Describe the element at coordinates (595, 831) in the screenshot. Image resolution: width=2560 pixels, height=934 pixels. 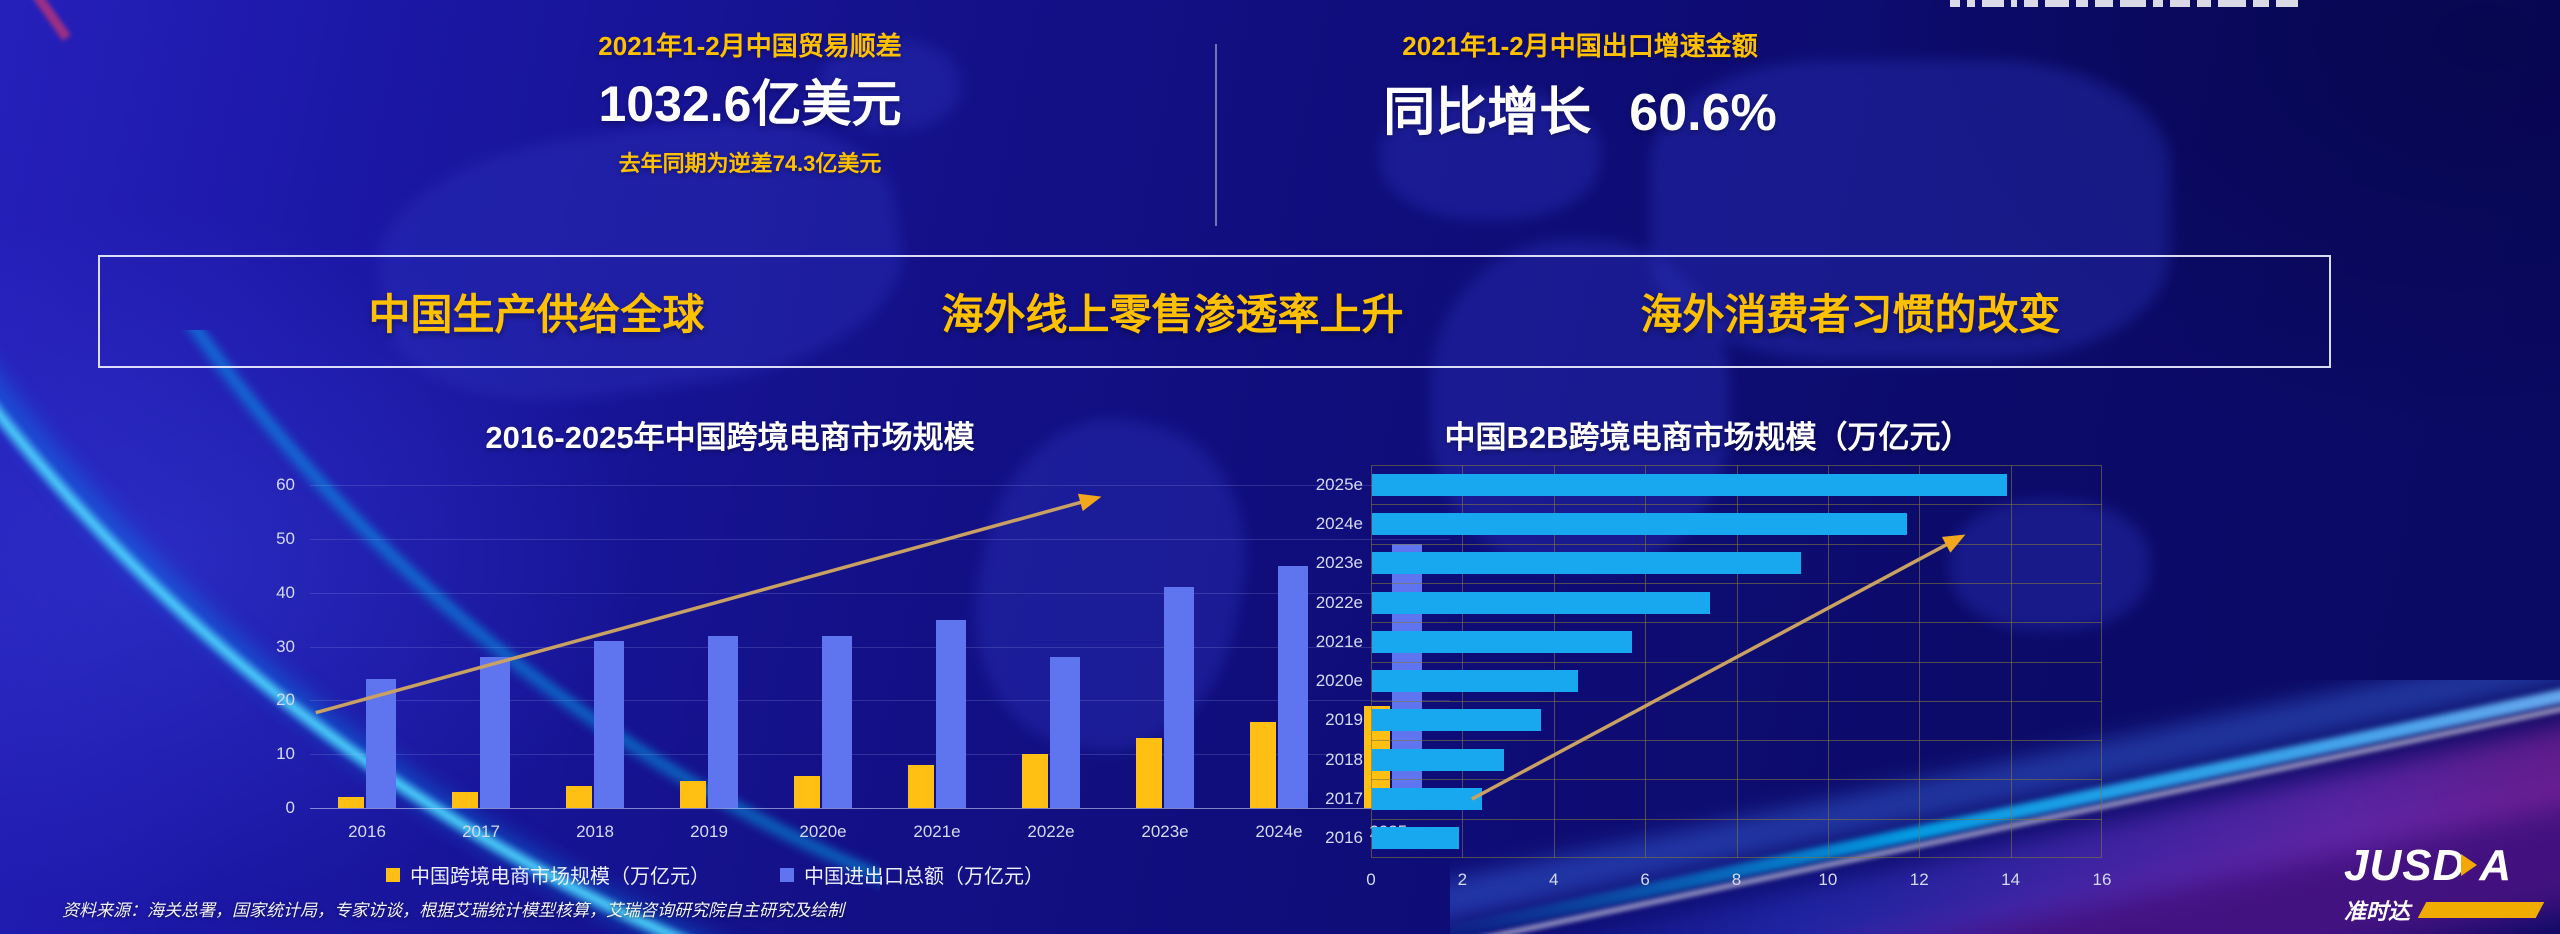
I see `x-category-label: 2018` at that location.